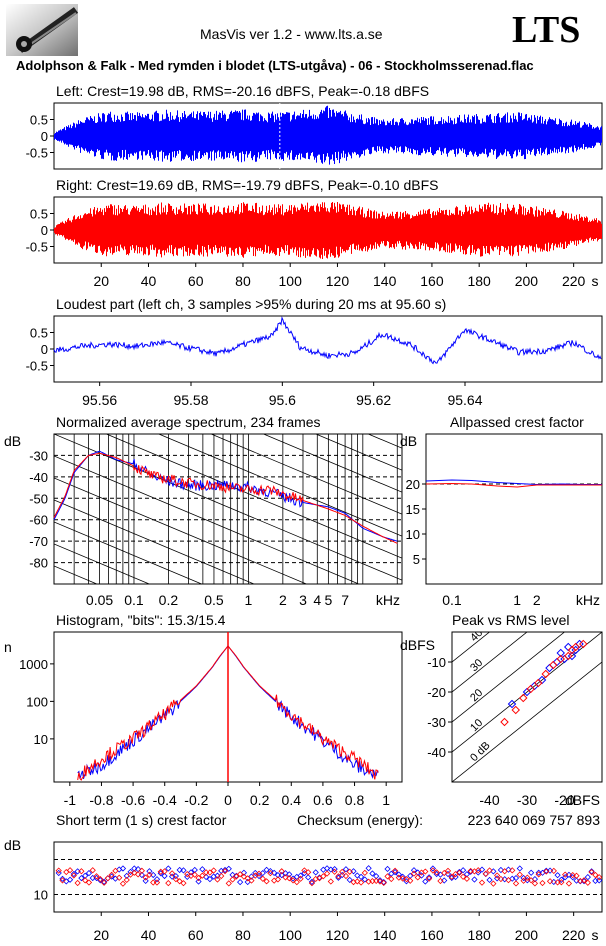 The width and height of the screenshot is (606, 946). Describe the element at coordinates (101, 281) in the screenshot. I see `waveform-x-tick-label: 20` at that location.